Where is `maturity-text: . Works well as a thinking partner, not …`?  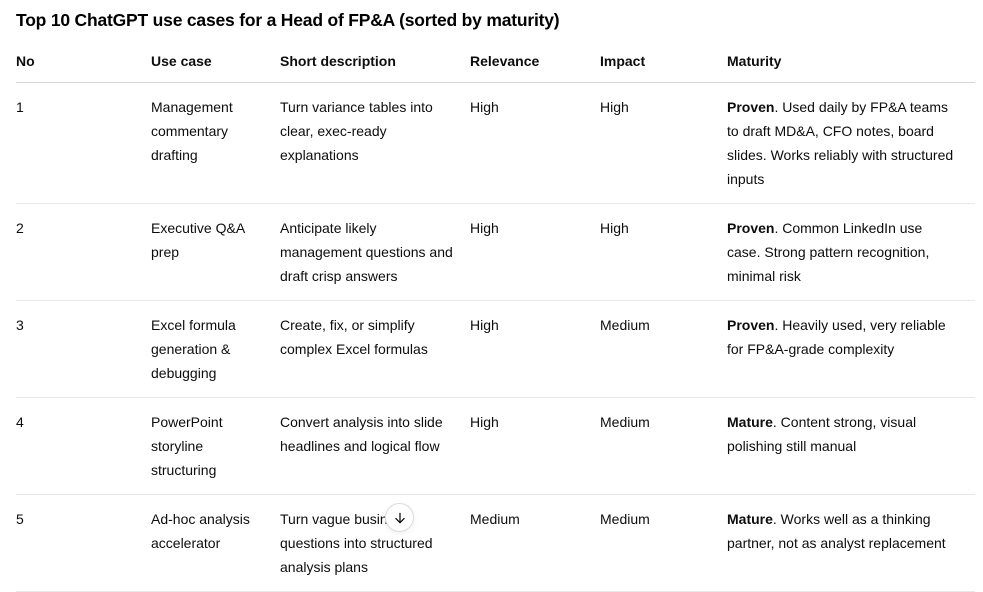
maturity-text: . Works well as a thinking partner, not … is located at coordinates (836, 531).